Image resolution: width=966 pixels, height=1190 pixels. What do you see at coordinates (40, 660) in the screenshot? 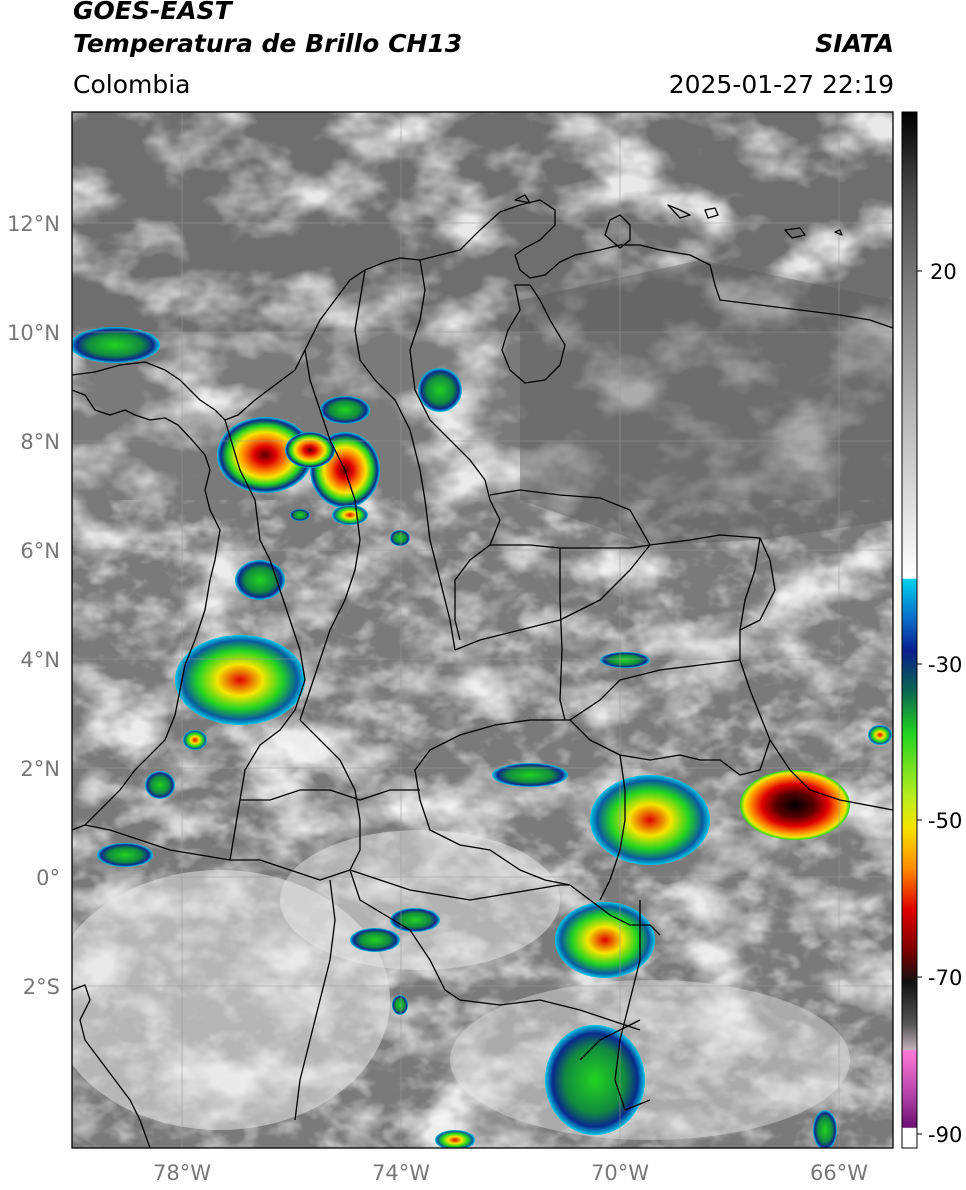
I see `lat-tick-label: 4°N` at bounding box center [40, 660].